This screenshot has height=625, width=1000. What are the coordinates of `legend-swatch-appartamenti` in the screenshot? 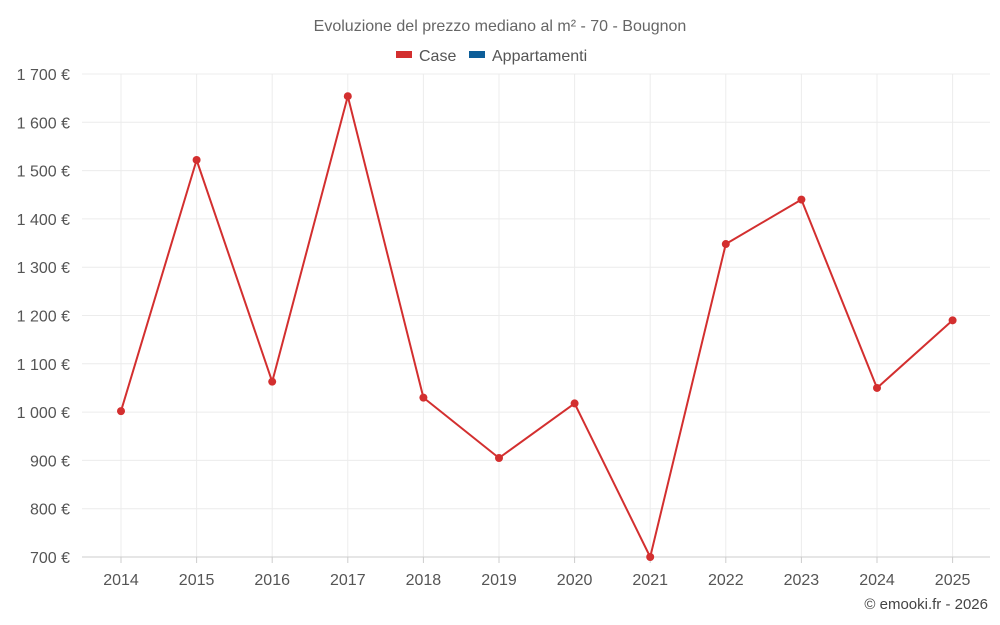 It's located at (477, 54).